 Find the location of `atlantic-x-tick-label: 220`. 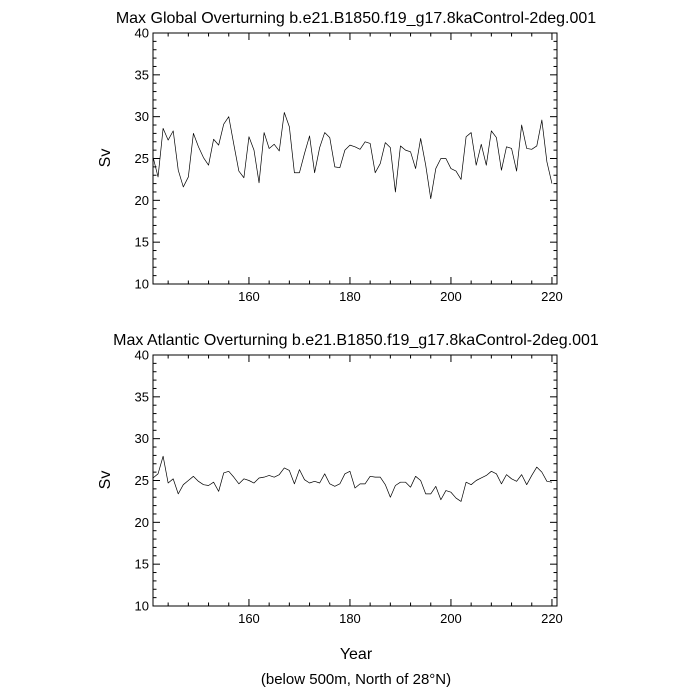

atlantic-x-tick-label: 220 is located at coordinates (552, 618).